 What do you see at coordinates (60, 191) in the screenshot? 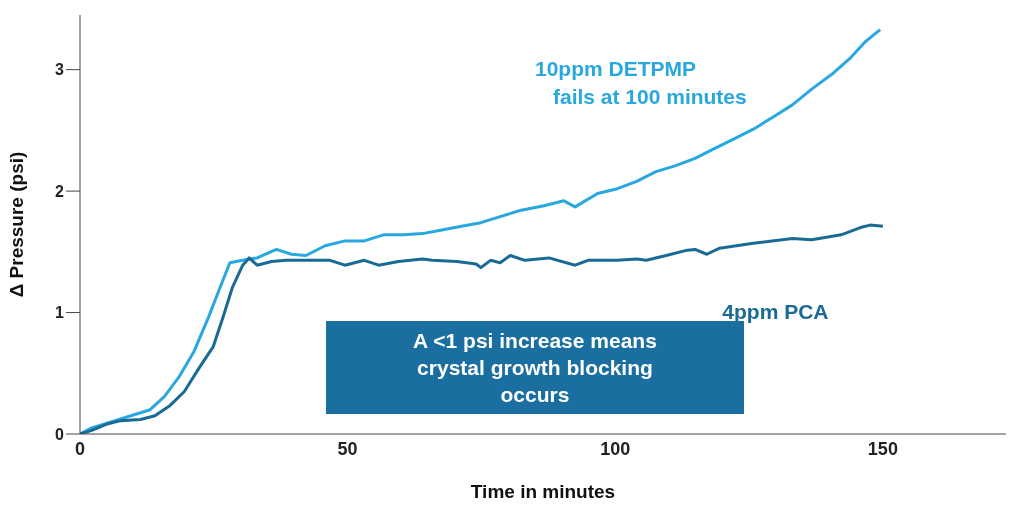
I see `y-tick-label: 2` at bounding box center [60, 191].